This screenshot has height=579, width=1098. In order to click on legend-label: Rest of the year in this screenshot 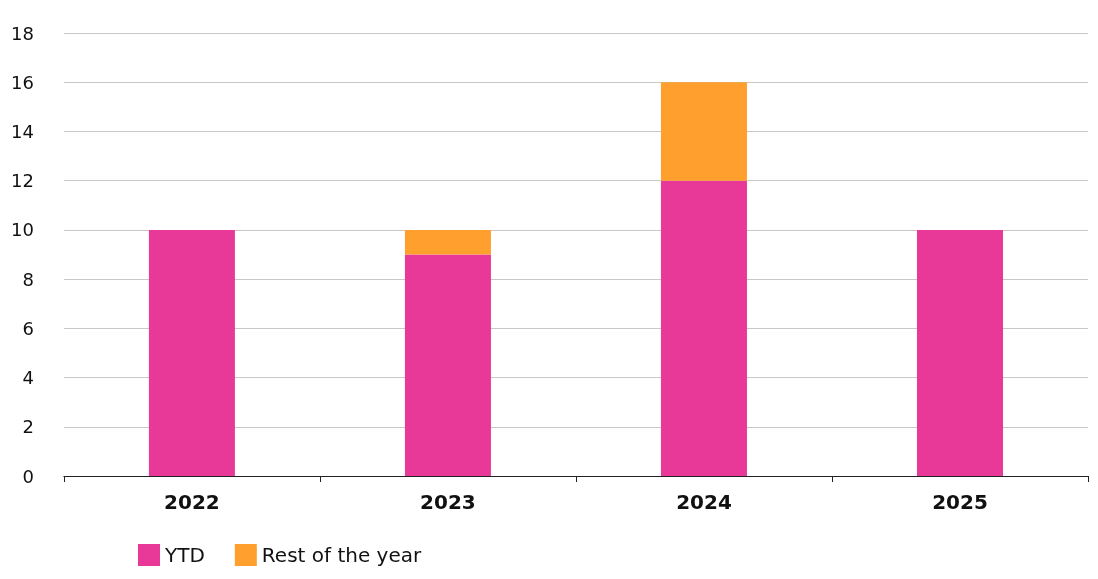, I will do `click(341, 555)`.